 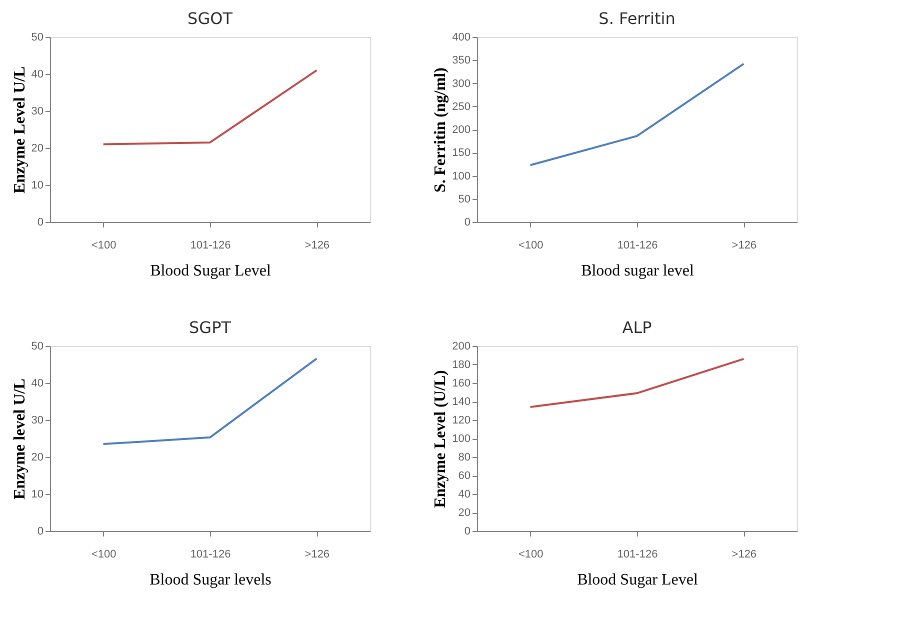 I want to click on chart-title: SGPT, so click(x=210, y=327).